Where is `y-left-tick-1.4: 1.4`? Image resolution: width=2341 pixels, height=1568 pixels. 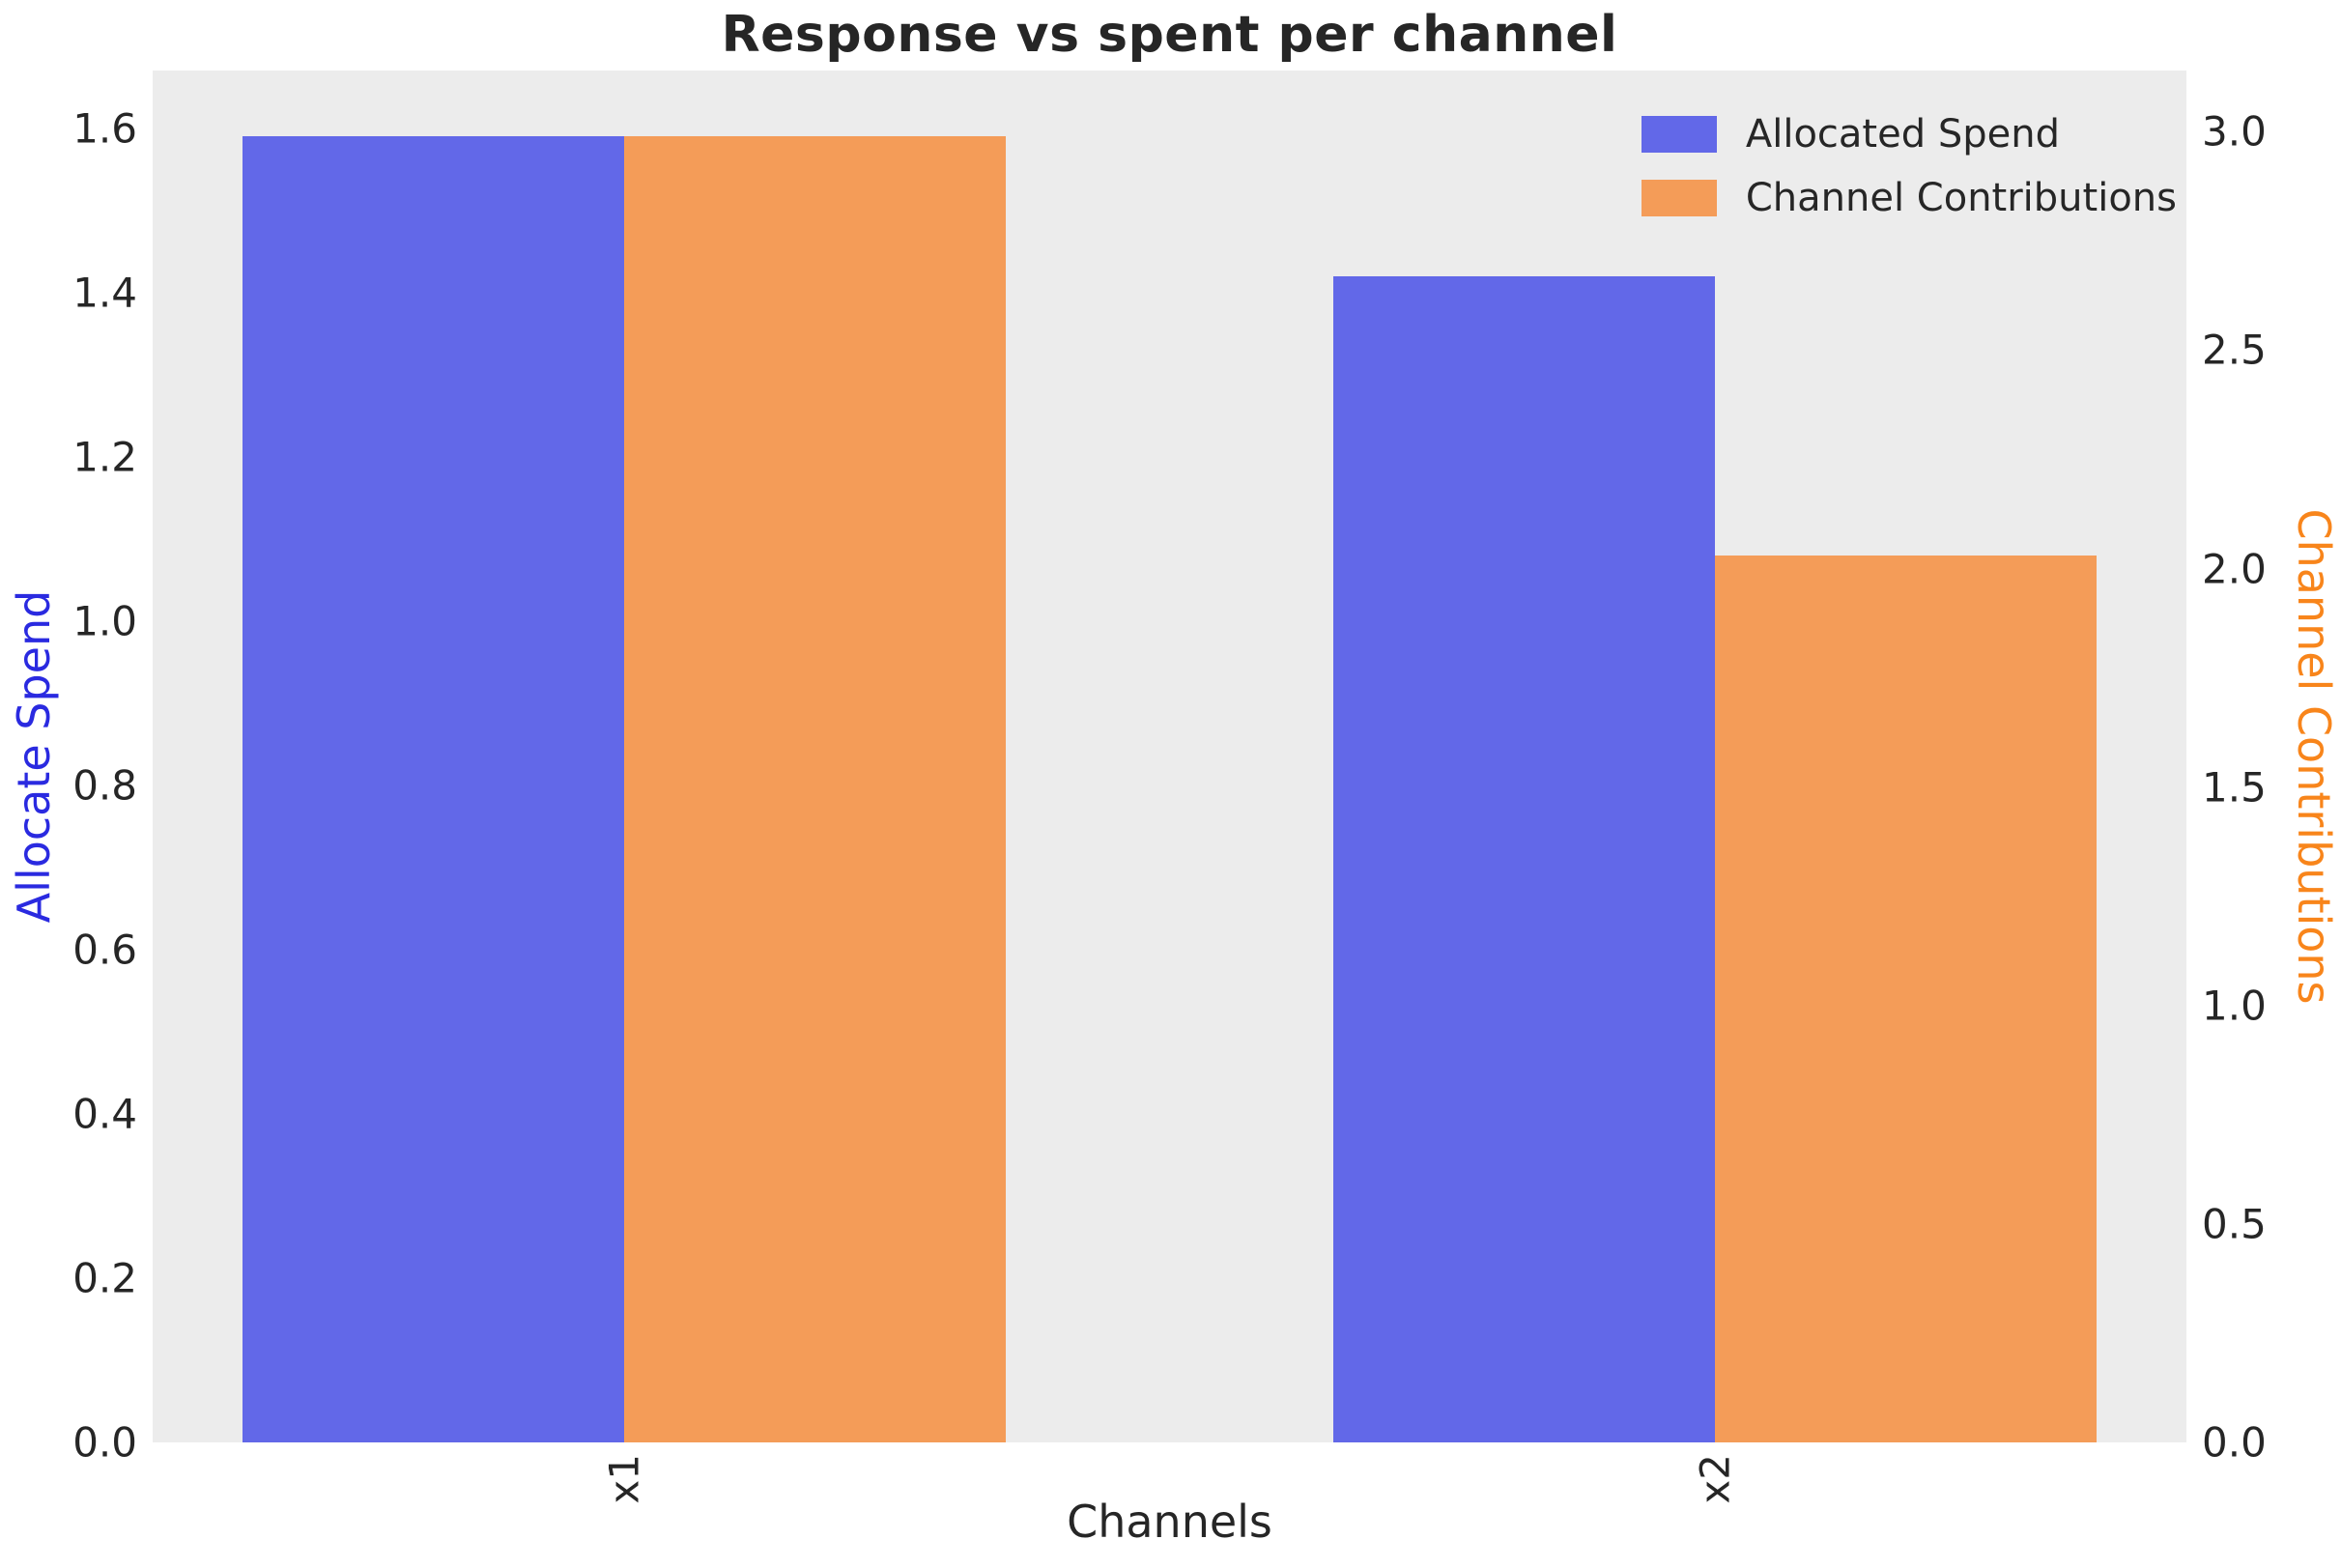 y-left-tick-1.4: 1.4 is located at coordinates (104, 293).